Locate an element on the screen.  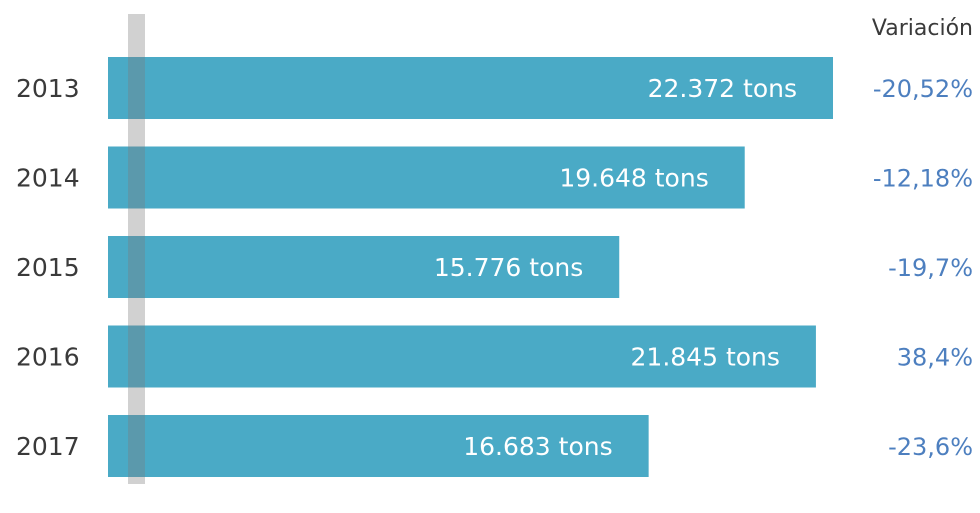
category-label-2016: 2016 is located at coordinates (48, 357).